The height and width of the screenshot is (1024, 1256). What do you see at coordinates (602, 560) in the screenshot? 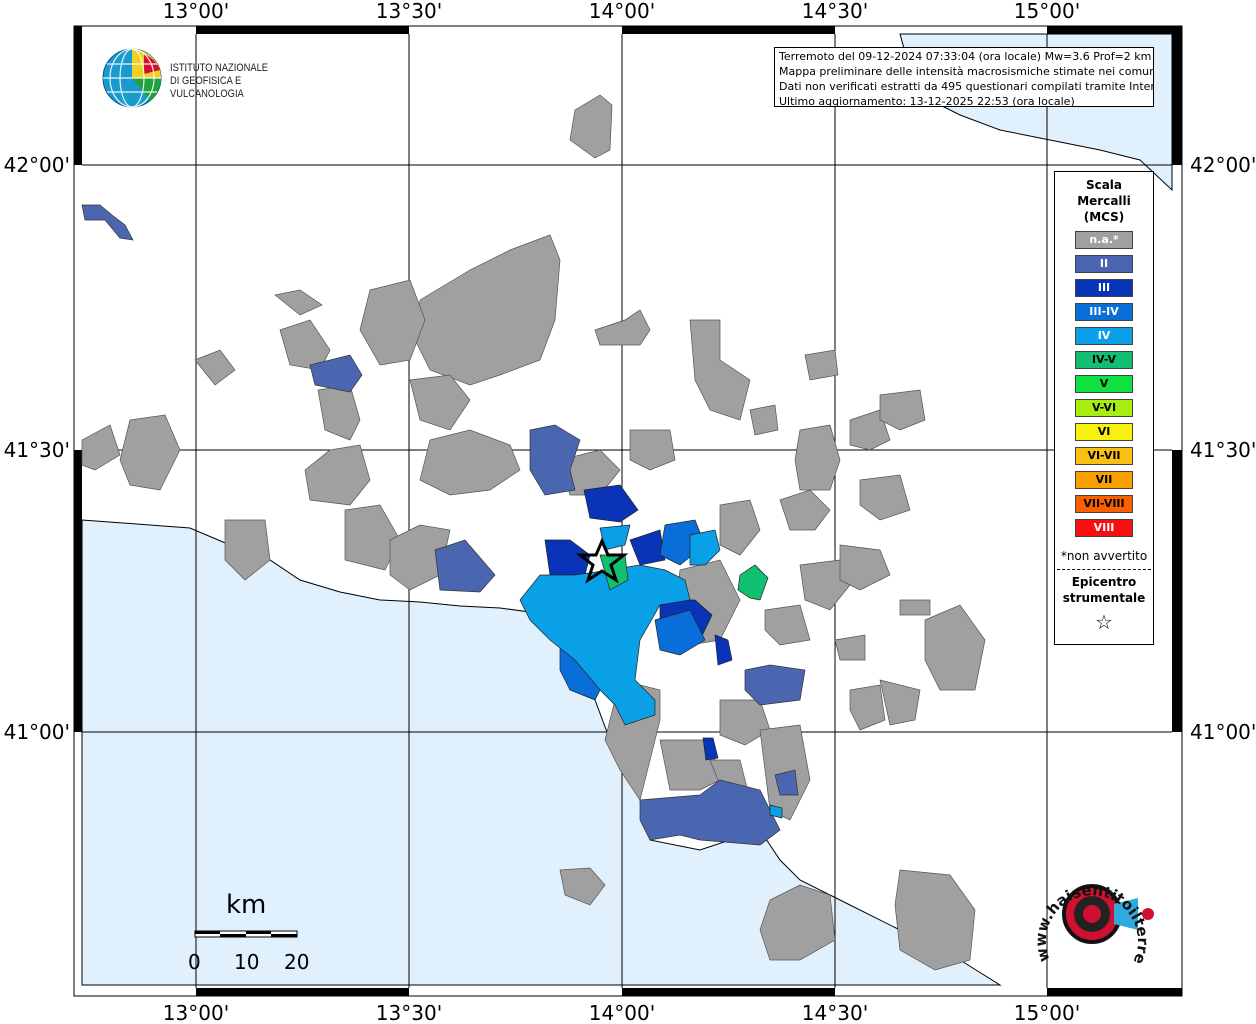
I see `epicenter-star` at bounding box center [602, 560].